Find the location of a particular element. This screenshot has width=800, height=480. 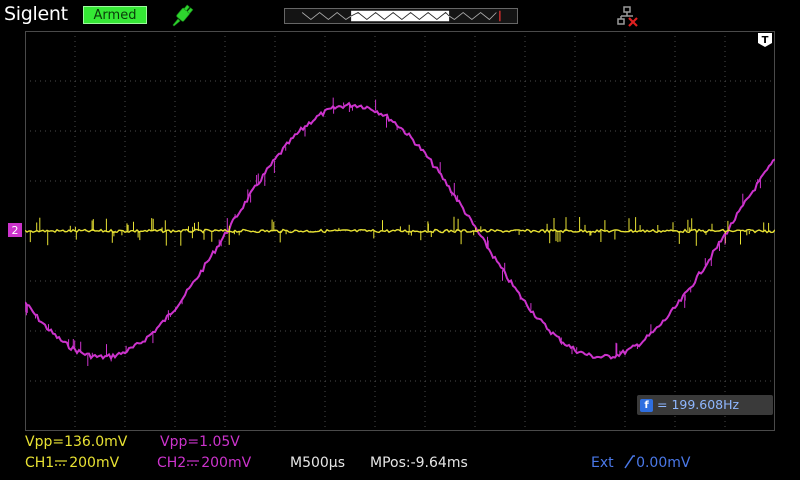

ch1-label: CH1 is located at coordinates (40, 463).